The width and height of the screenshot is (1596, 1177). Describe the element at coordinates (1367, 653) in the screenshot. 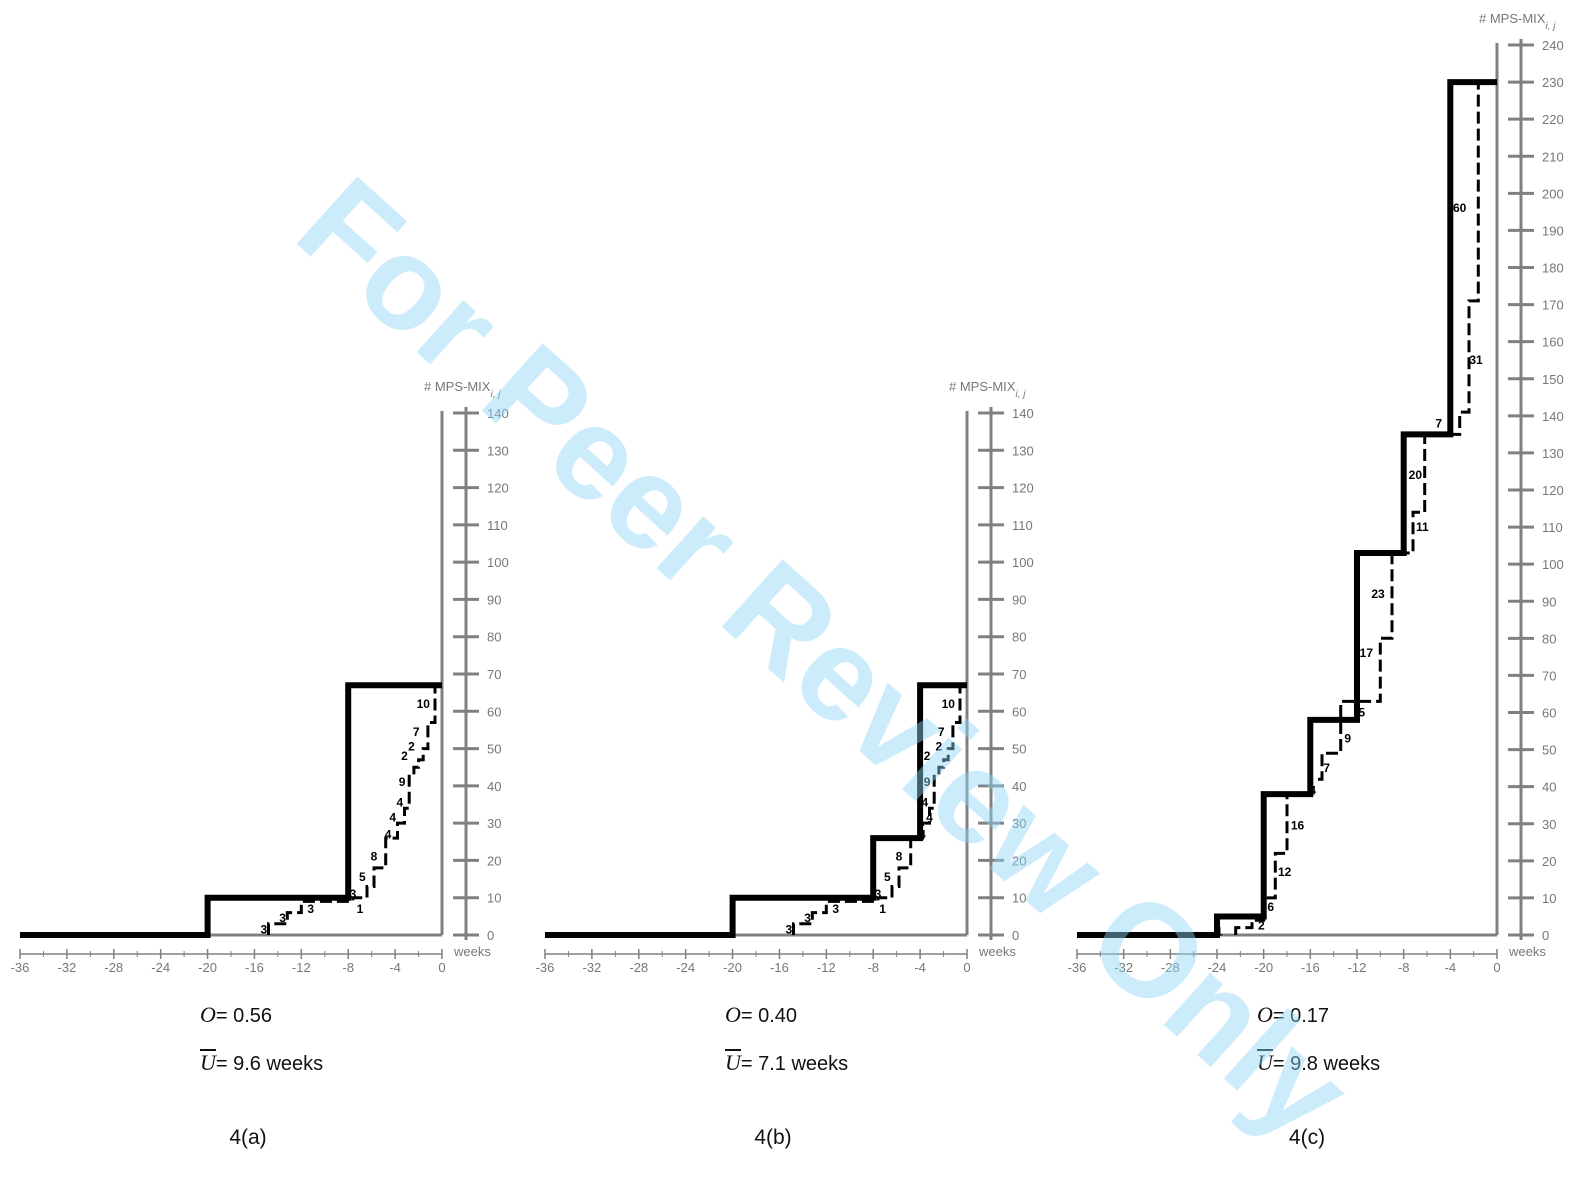

I see `step-label: 17` at that location.